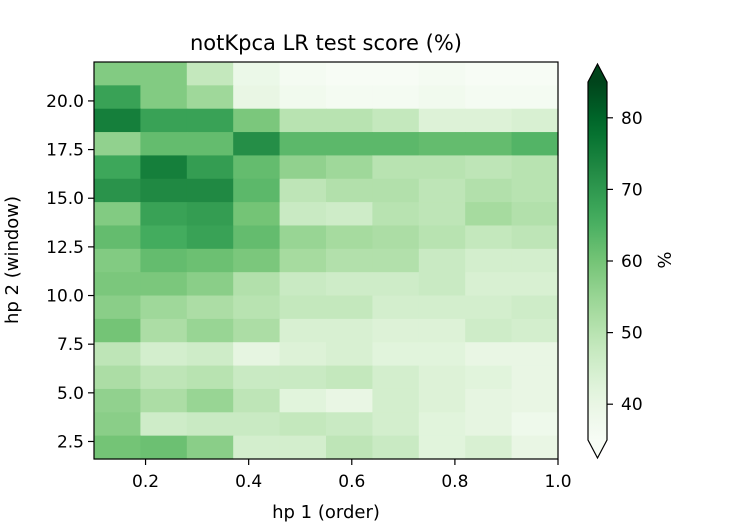 The width and height of the screenshot is (750, 529). Describe the element at coordinates (248, 482) in the screenshot. I see `x-tick-label: 0.4` at that location.